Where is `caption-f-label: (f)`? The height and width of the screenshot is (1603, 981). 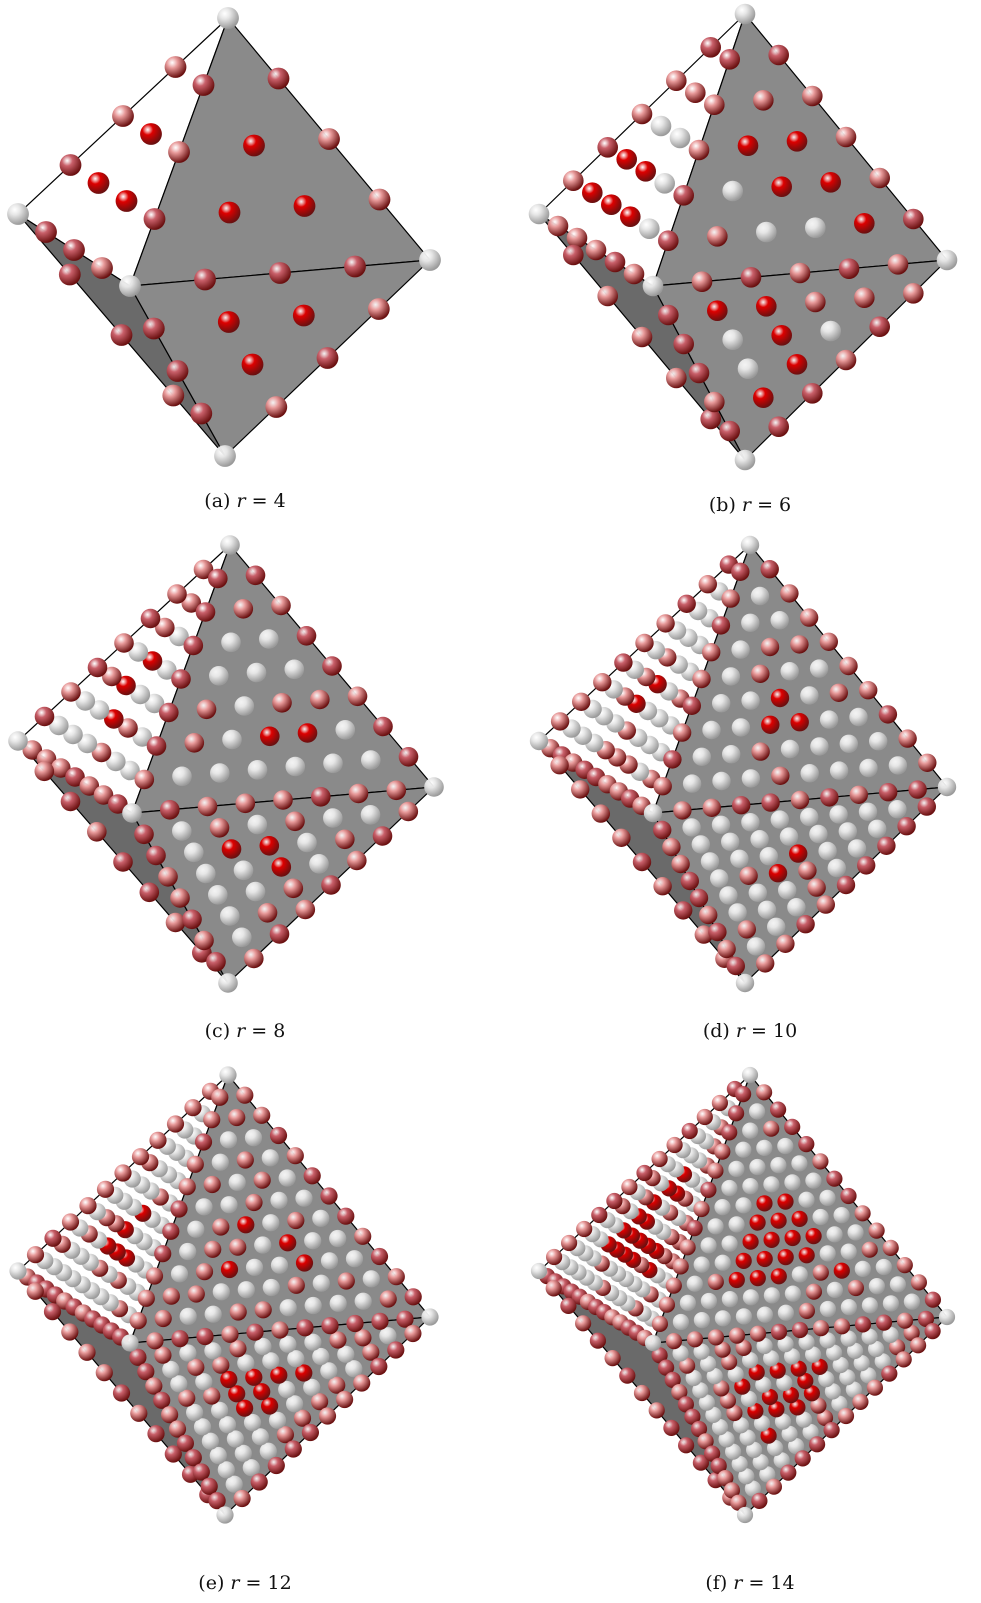
caption-f-label: (f) is located at coordinates (716, 1583).